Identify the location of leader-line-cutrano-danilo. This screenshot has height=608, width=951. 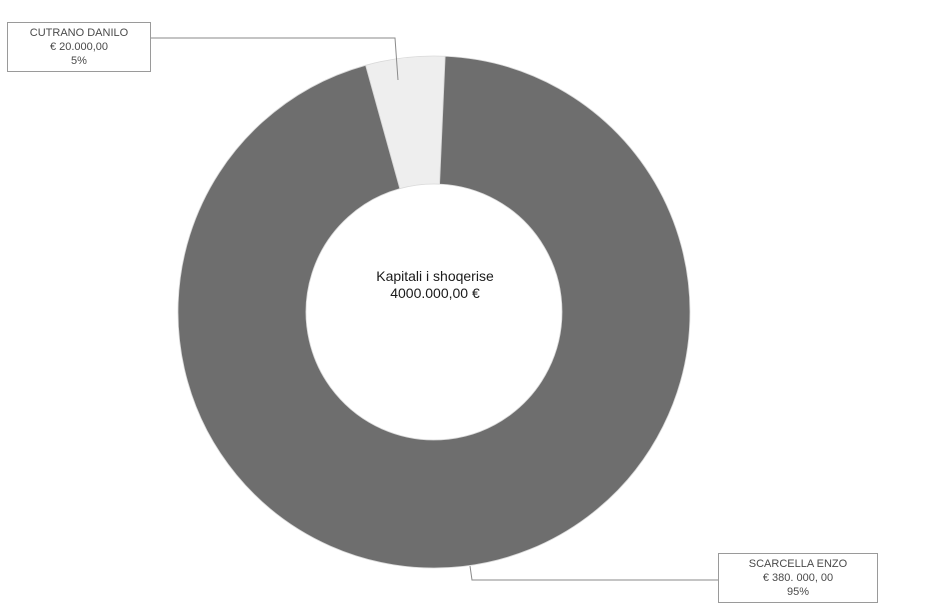
(274, 59).